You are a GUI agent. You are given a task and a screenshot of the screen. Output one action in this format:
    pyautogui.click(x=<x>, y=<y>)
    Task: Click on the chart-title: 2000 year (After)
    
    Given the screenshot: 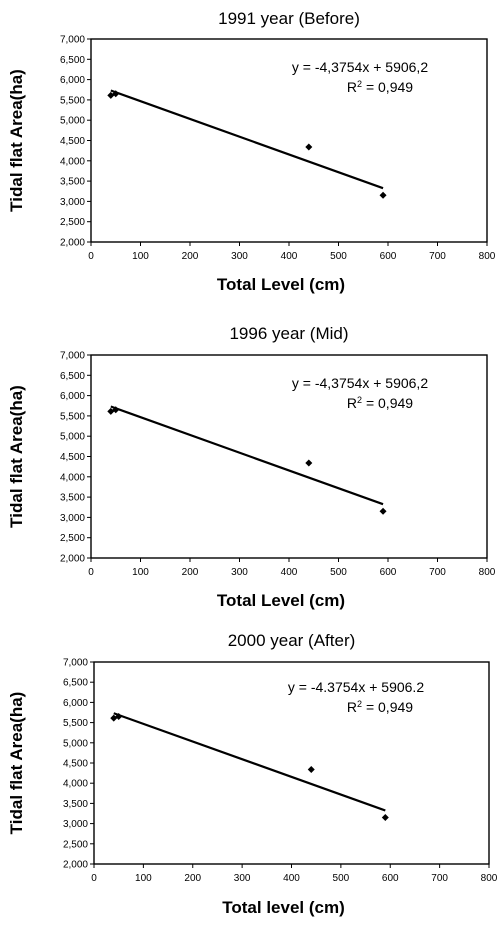 What is the action you would take?
    pyautogui.click(x=292, y=640)
    